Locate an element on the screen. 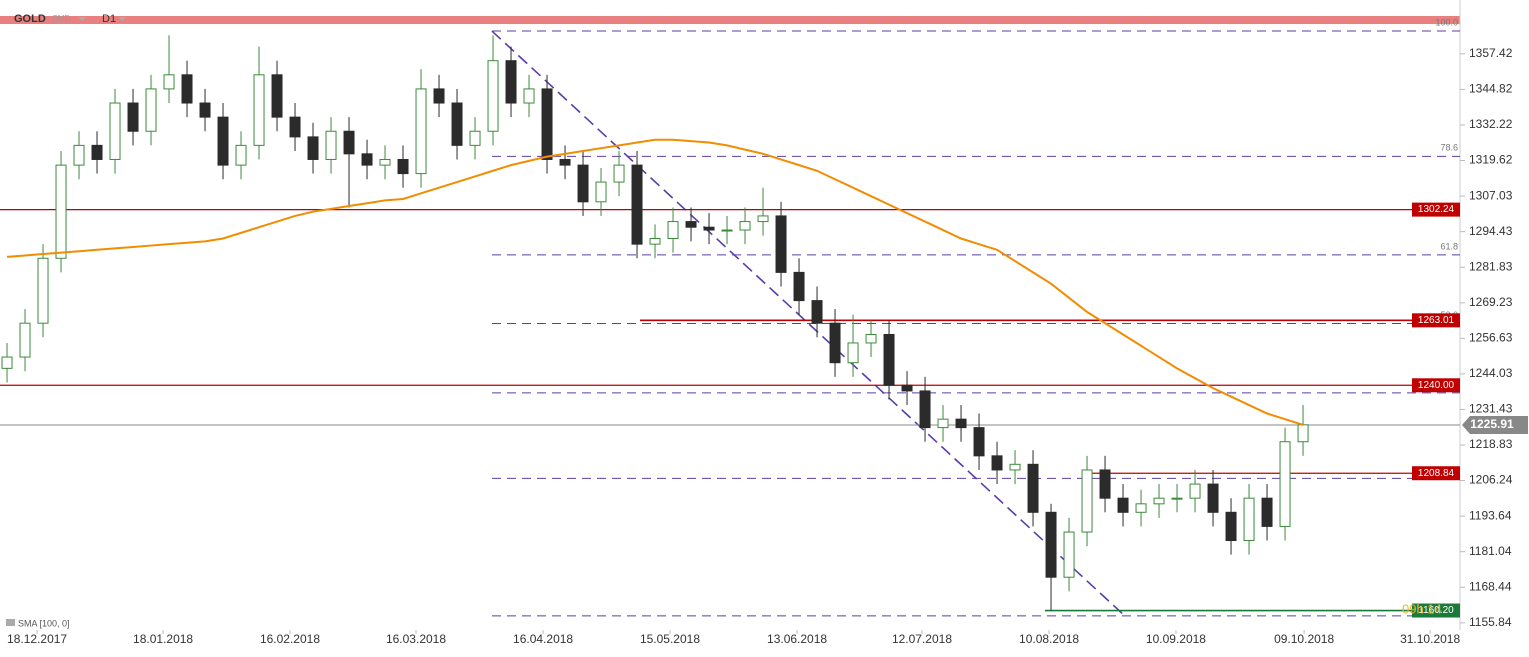  top-band is located at coordinates (730, 20).